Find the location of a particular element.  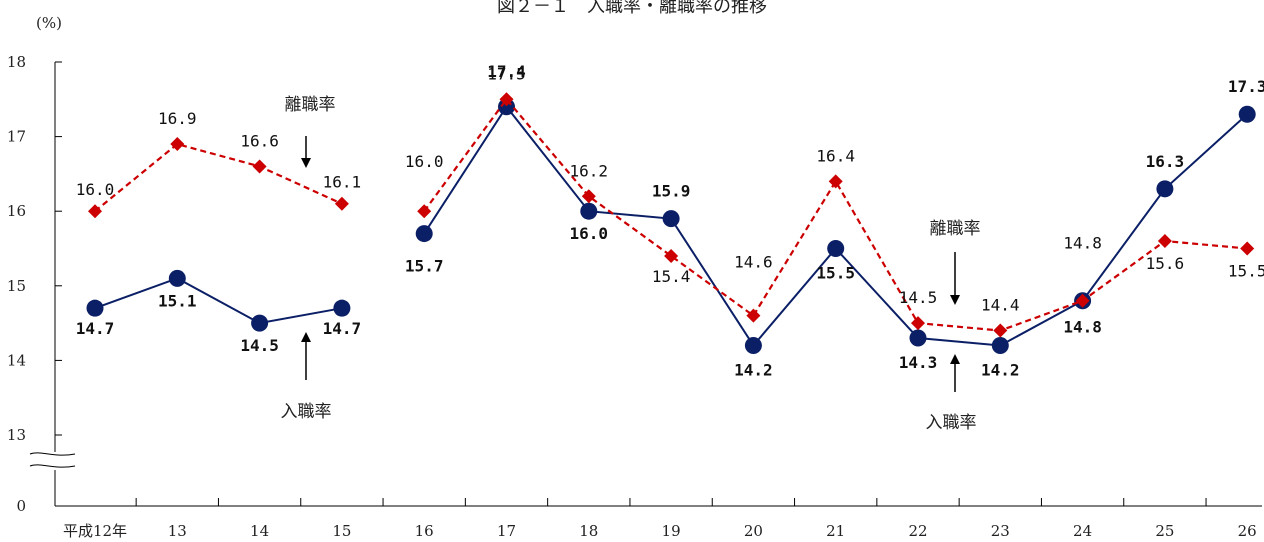

data-label-entry: 17.3 is located at coordinates (1246, 86).